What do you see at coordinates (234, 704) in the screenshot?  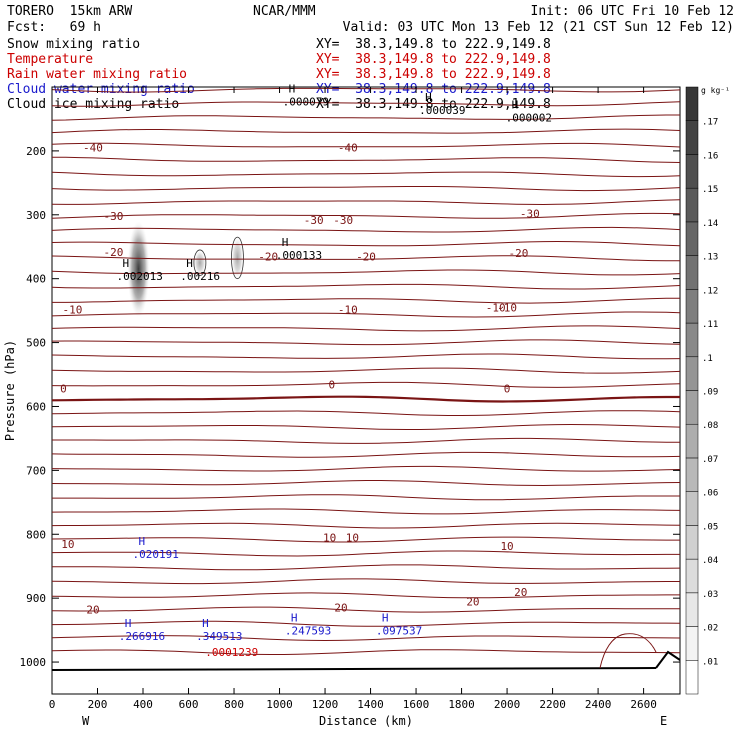 I see `x-tick-label-4: 800` at bounding box center [234, 704].